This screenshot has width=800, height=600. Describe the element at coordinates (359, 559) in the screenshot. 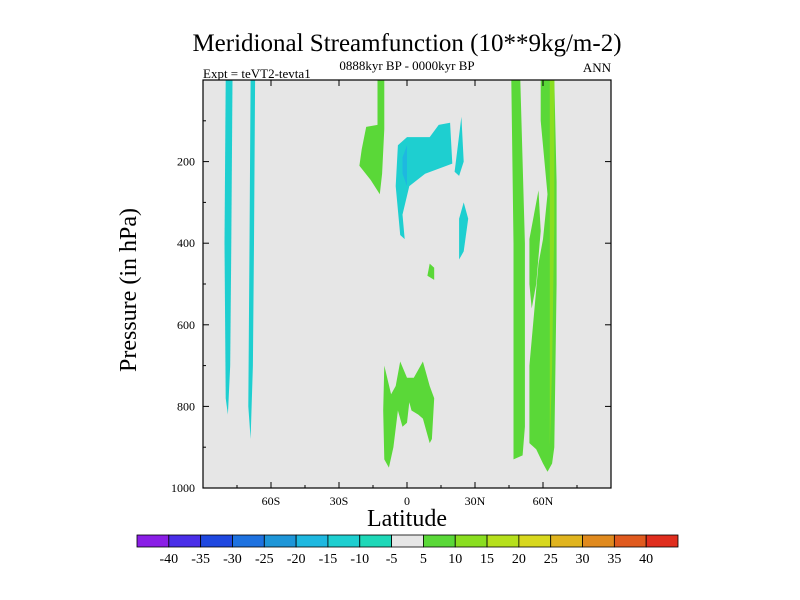

I see `colorbar-label: -10` at that location.